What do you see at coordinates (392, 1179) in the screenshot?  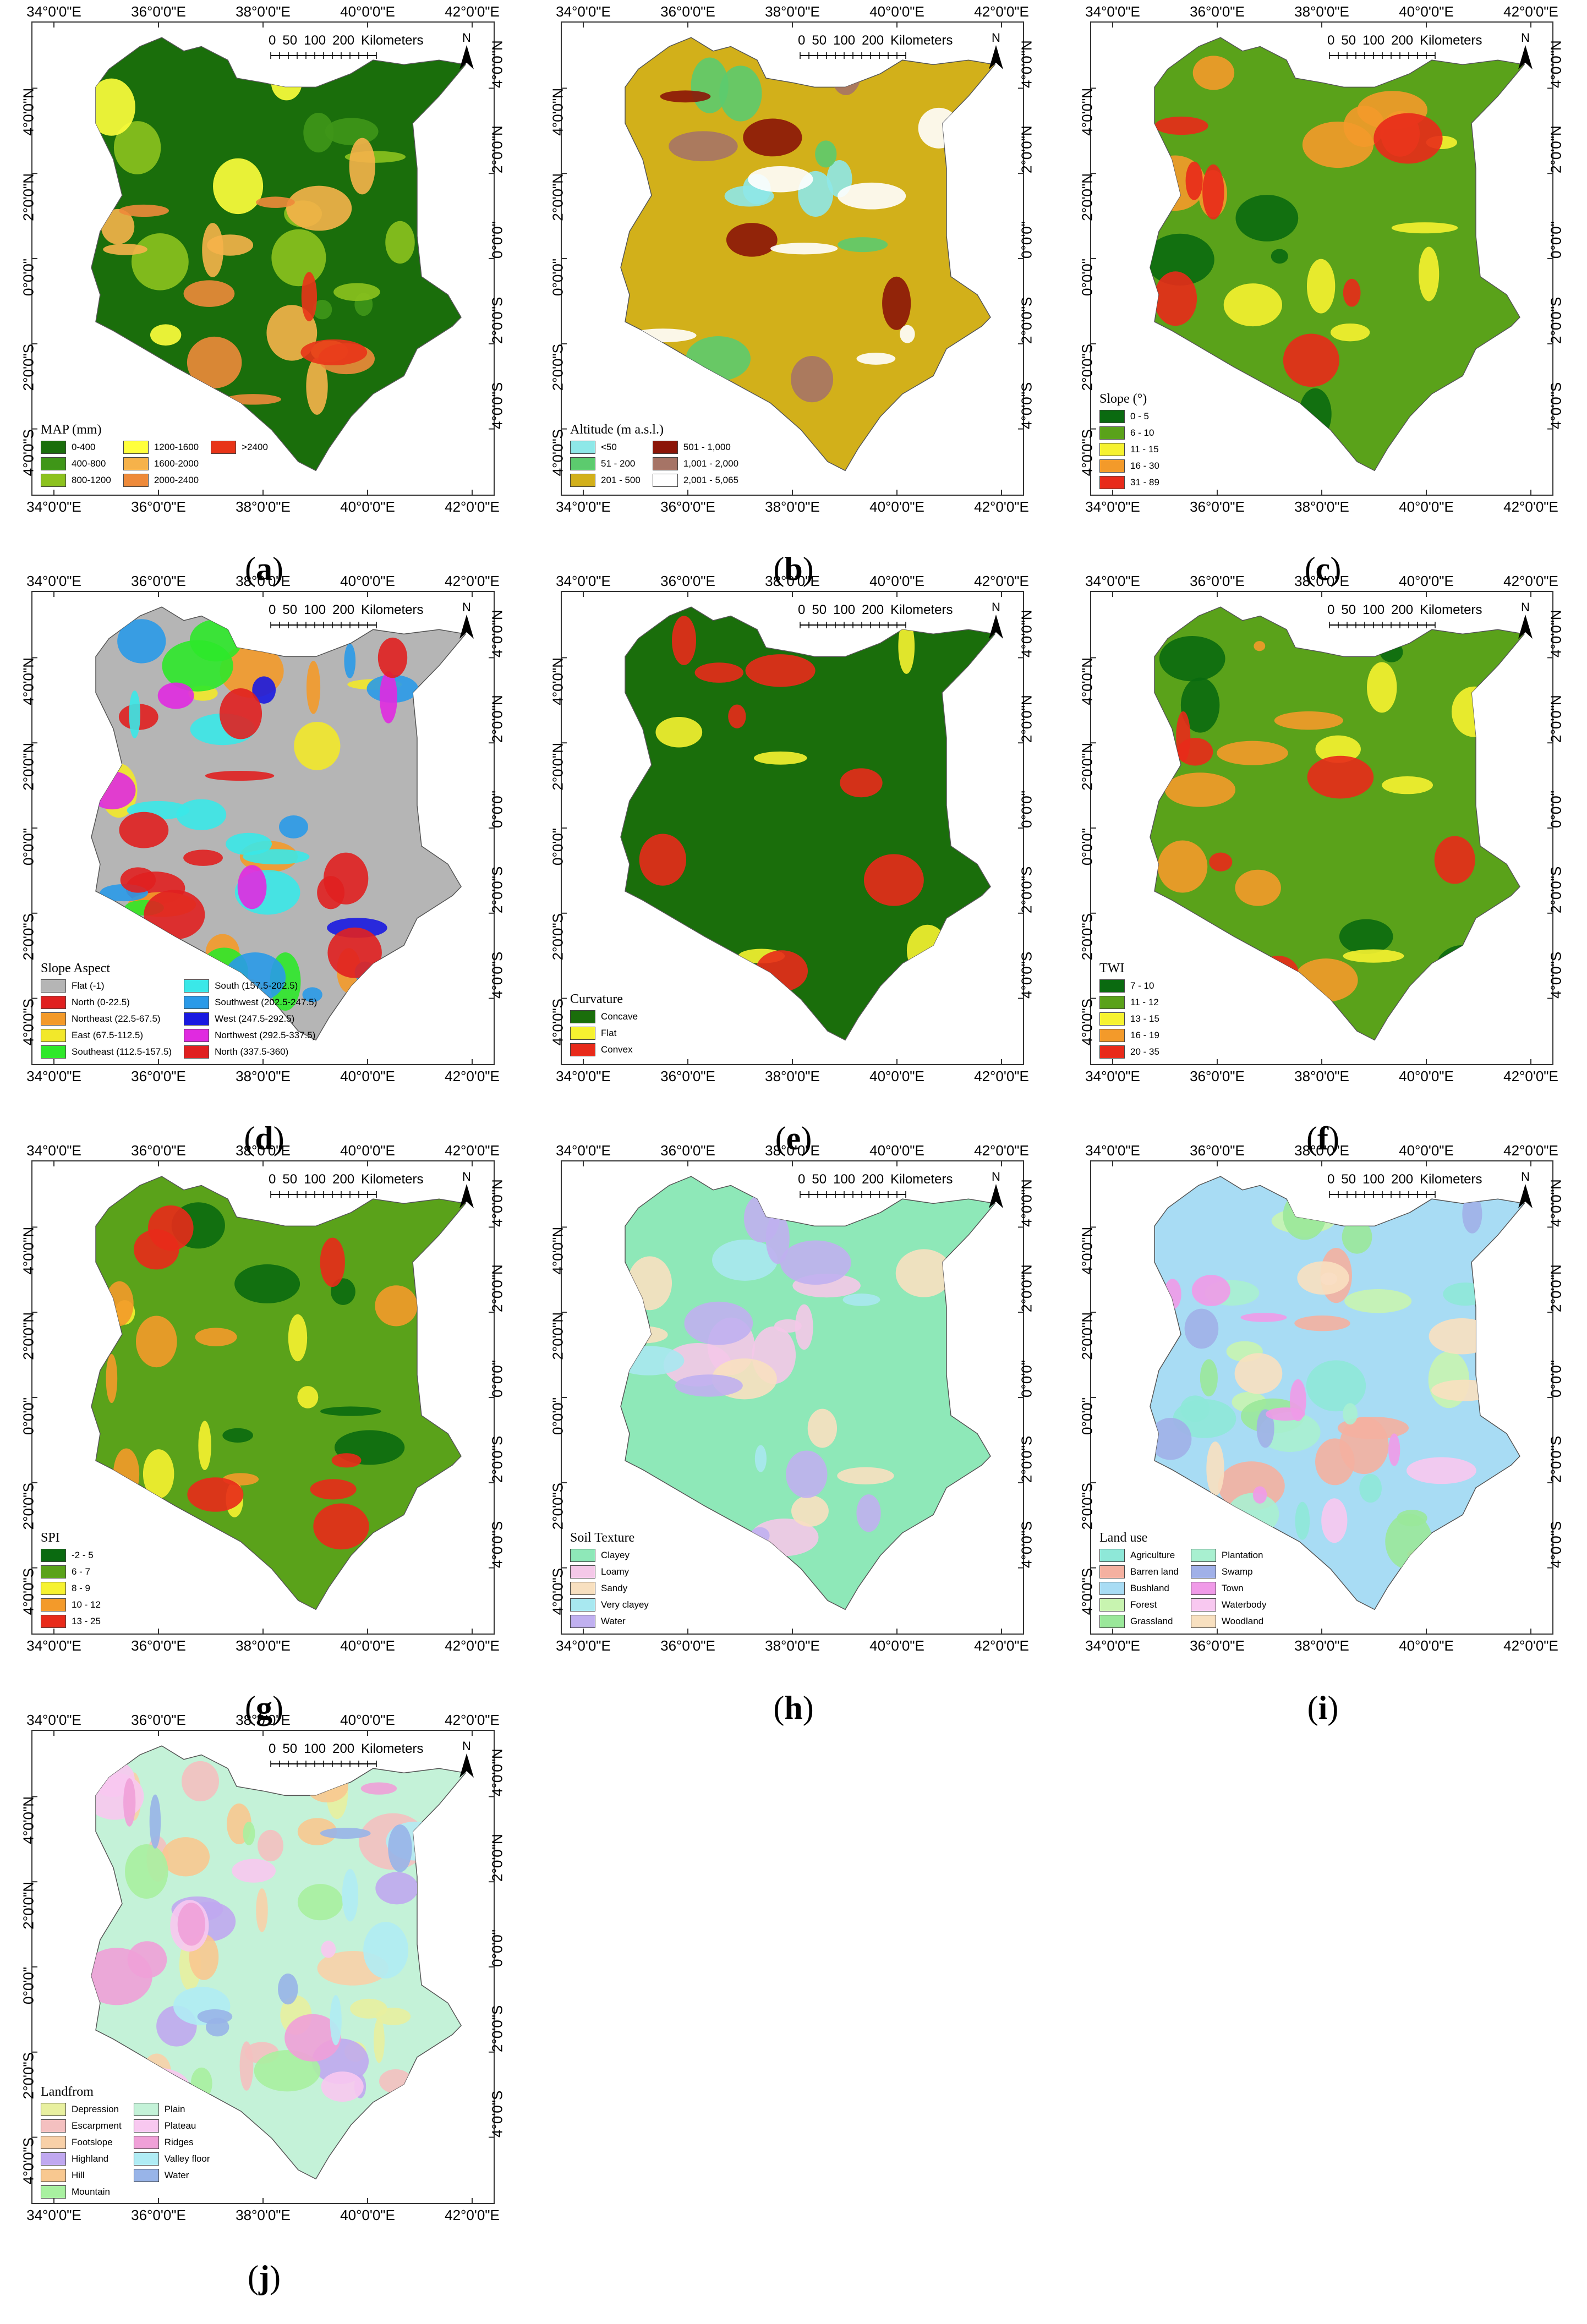 I see `scale-unit: Kilometers` at bounding box center [392, 1179].